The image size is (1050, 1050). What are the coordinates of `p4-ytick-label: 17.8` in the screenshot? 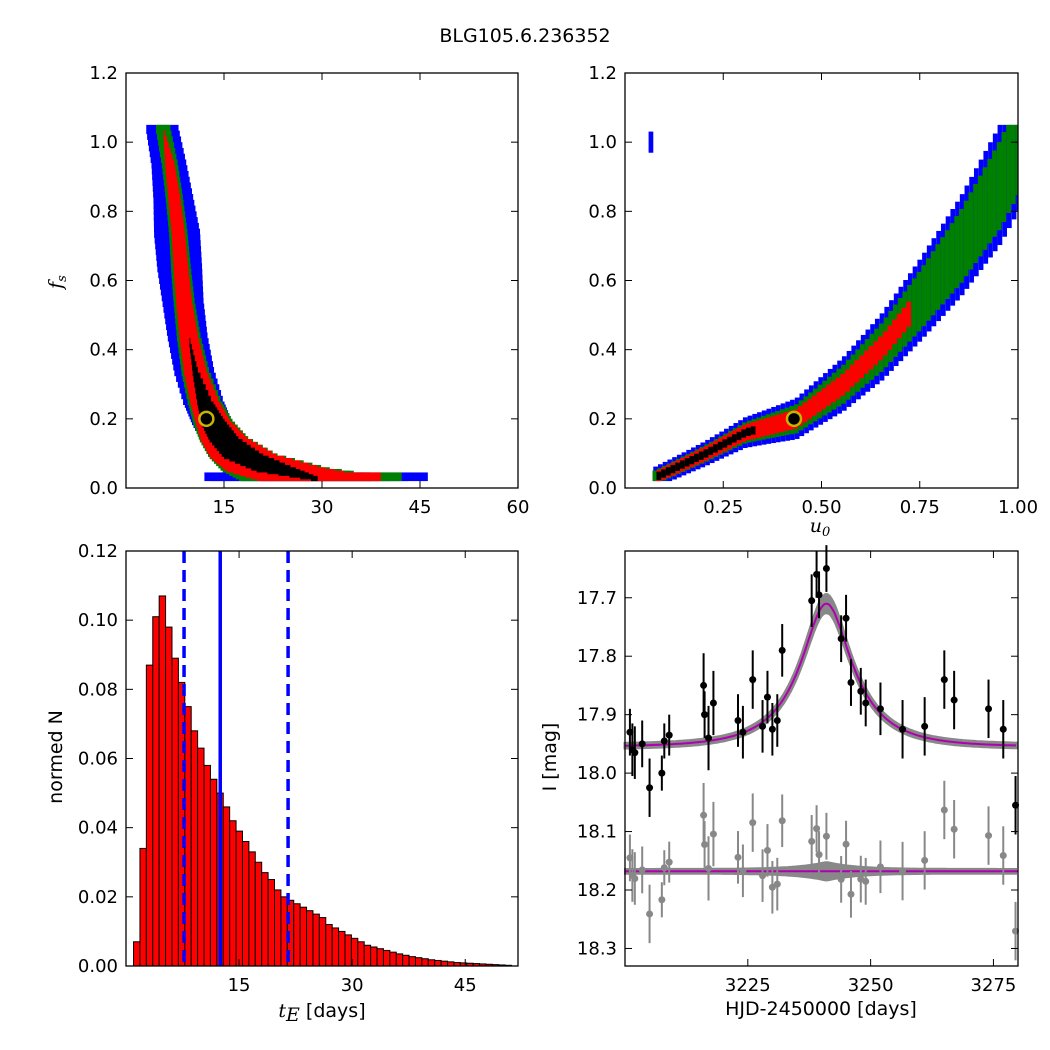 It's located at (597, 656).